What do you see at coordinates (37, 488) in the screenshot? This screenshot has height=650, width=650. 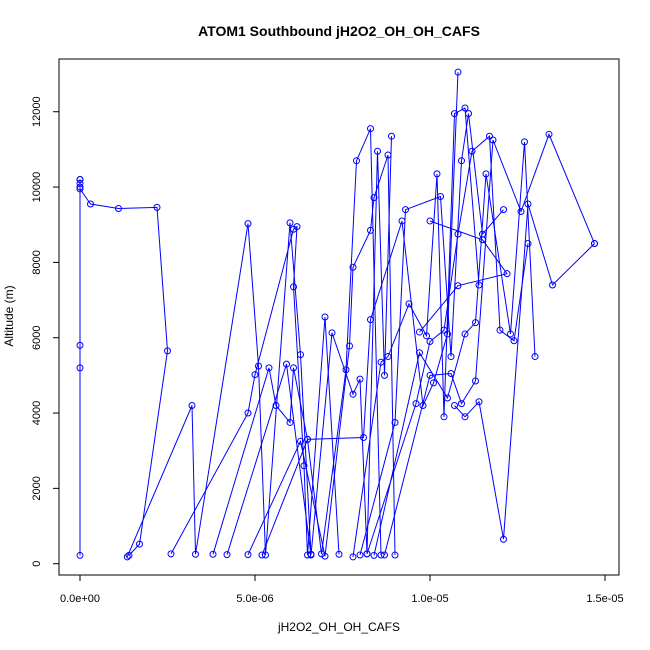 I see `y-tick-label-1: 2000` at bounding box center [37, 488].